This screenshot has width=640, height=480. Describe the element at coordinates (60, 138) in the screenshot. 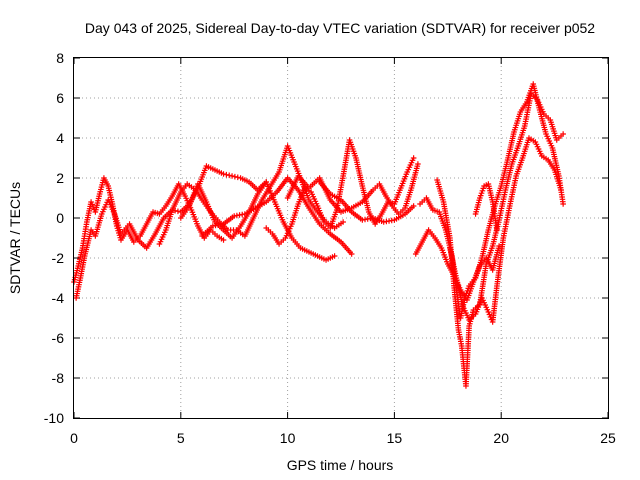

I see `y-tick-label: 4` at that location.